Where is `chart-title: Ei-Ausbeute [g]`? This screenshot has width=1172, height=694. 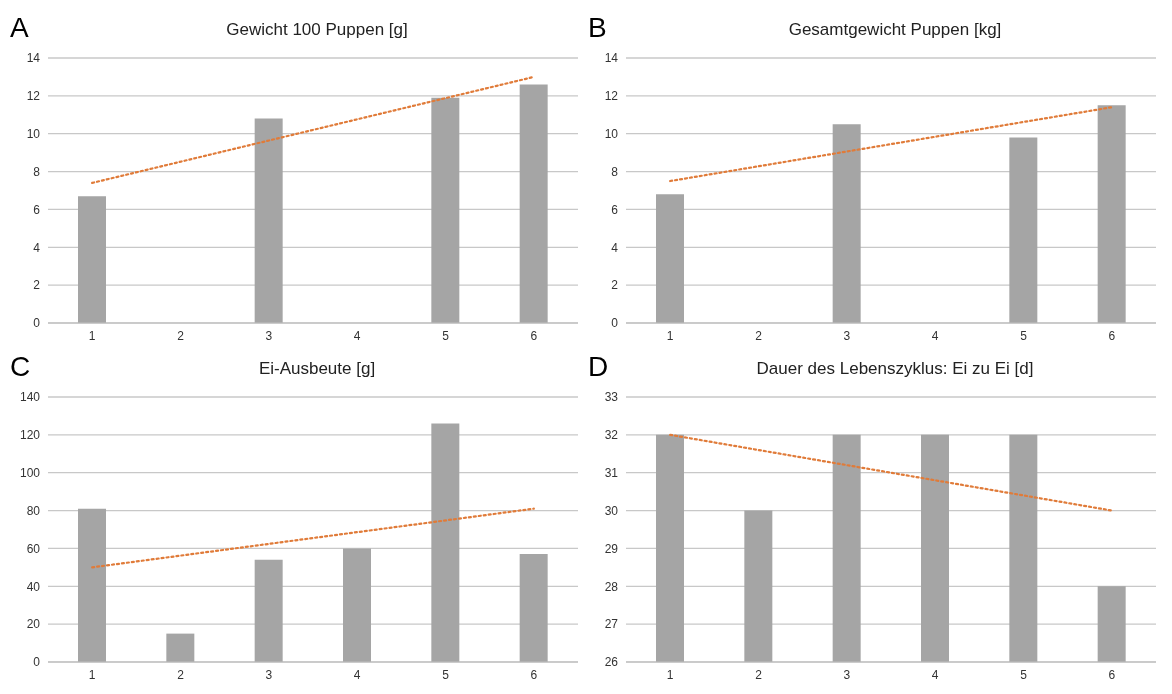 chart-title: Ei-Ausbeute [g] is located at coordinates (317, 369).